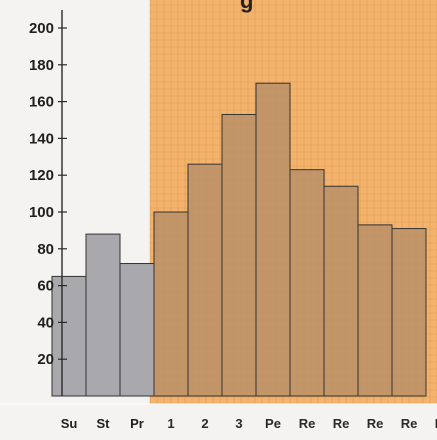 The height and width of the screenshot is (440, 437). What do you see at coordinates (45, 286) in the screenshot?
I see `y-tick-label: 60` at bounding box center [45, 286].